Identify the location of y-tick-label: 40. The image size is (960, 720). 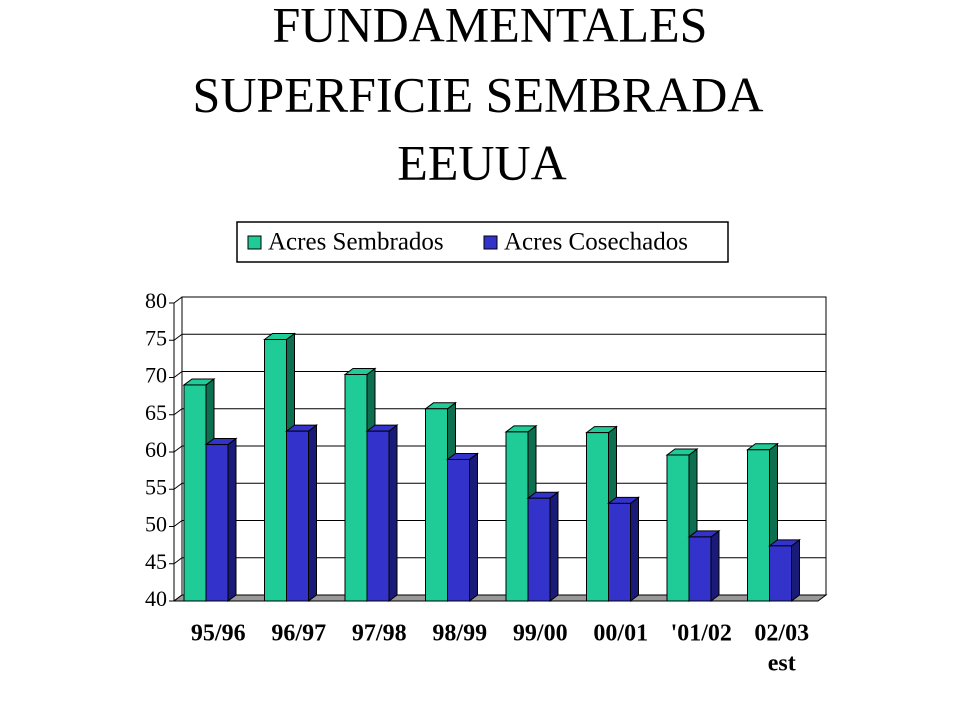
(156, 598).